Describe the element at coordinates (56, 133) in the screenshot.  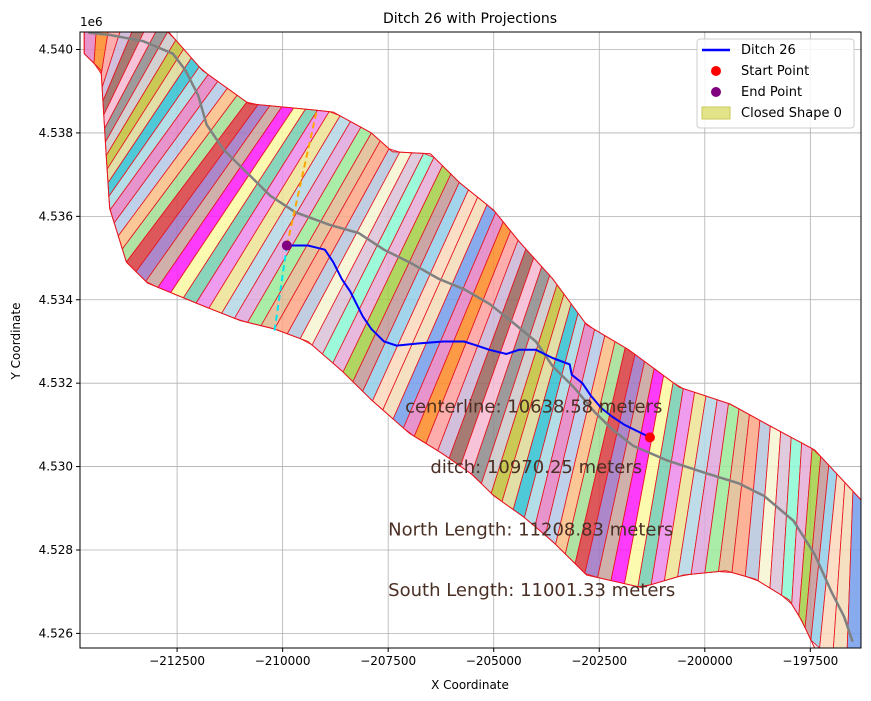
I see `y-tick-label: 4.538` at that location.